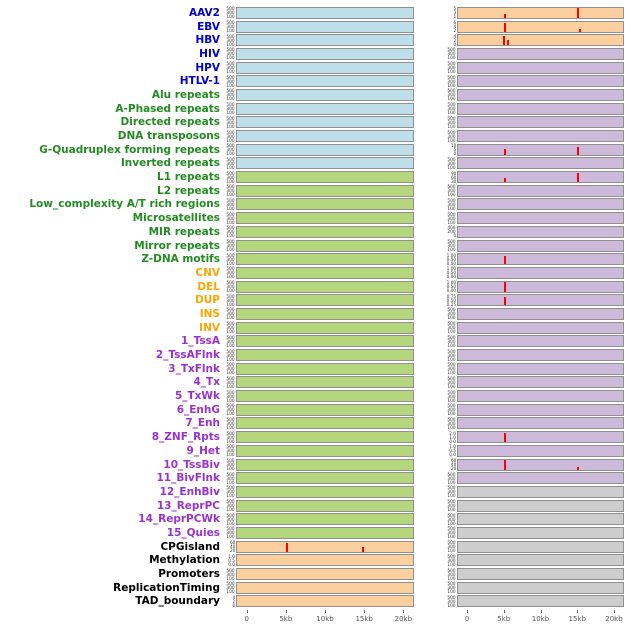 The image size is (630, 630). What do you see at coordinates (450, 150) in the screenshot?
I see `y-axis-ticks-right: 10 5 0` at bounding box center [450, 150].